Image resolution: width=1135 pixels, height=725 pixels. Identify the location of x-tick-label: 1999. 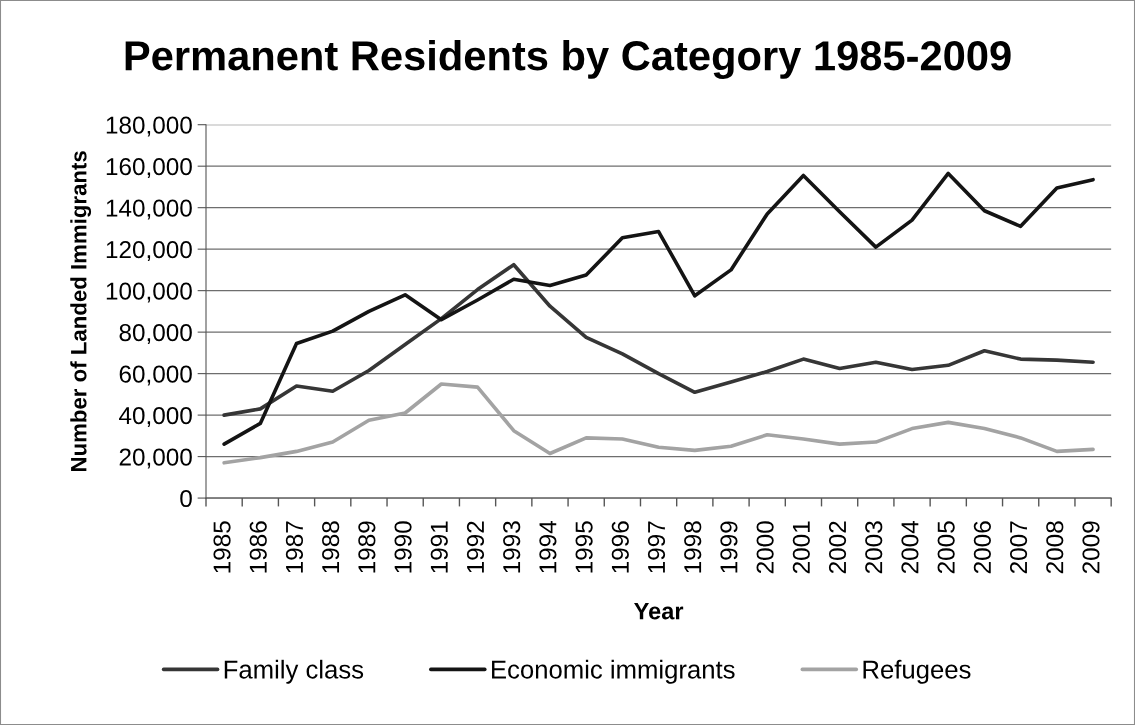
(729, 547).